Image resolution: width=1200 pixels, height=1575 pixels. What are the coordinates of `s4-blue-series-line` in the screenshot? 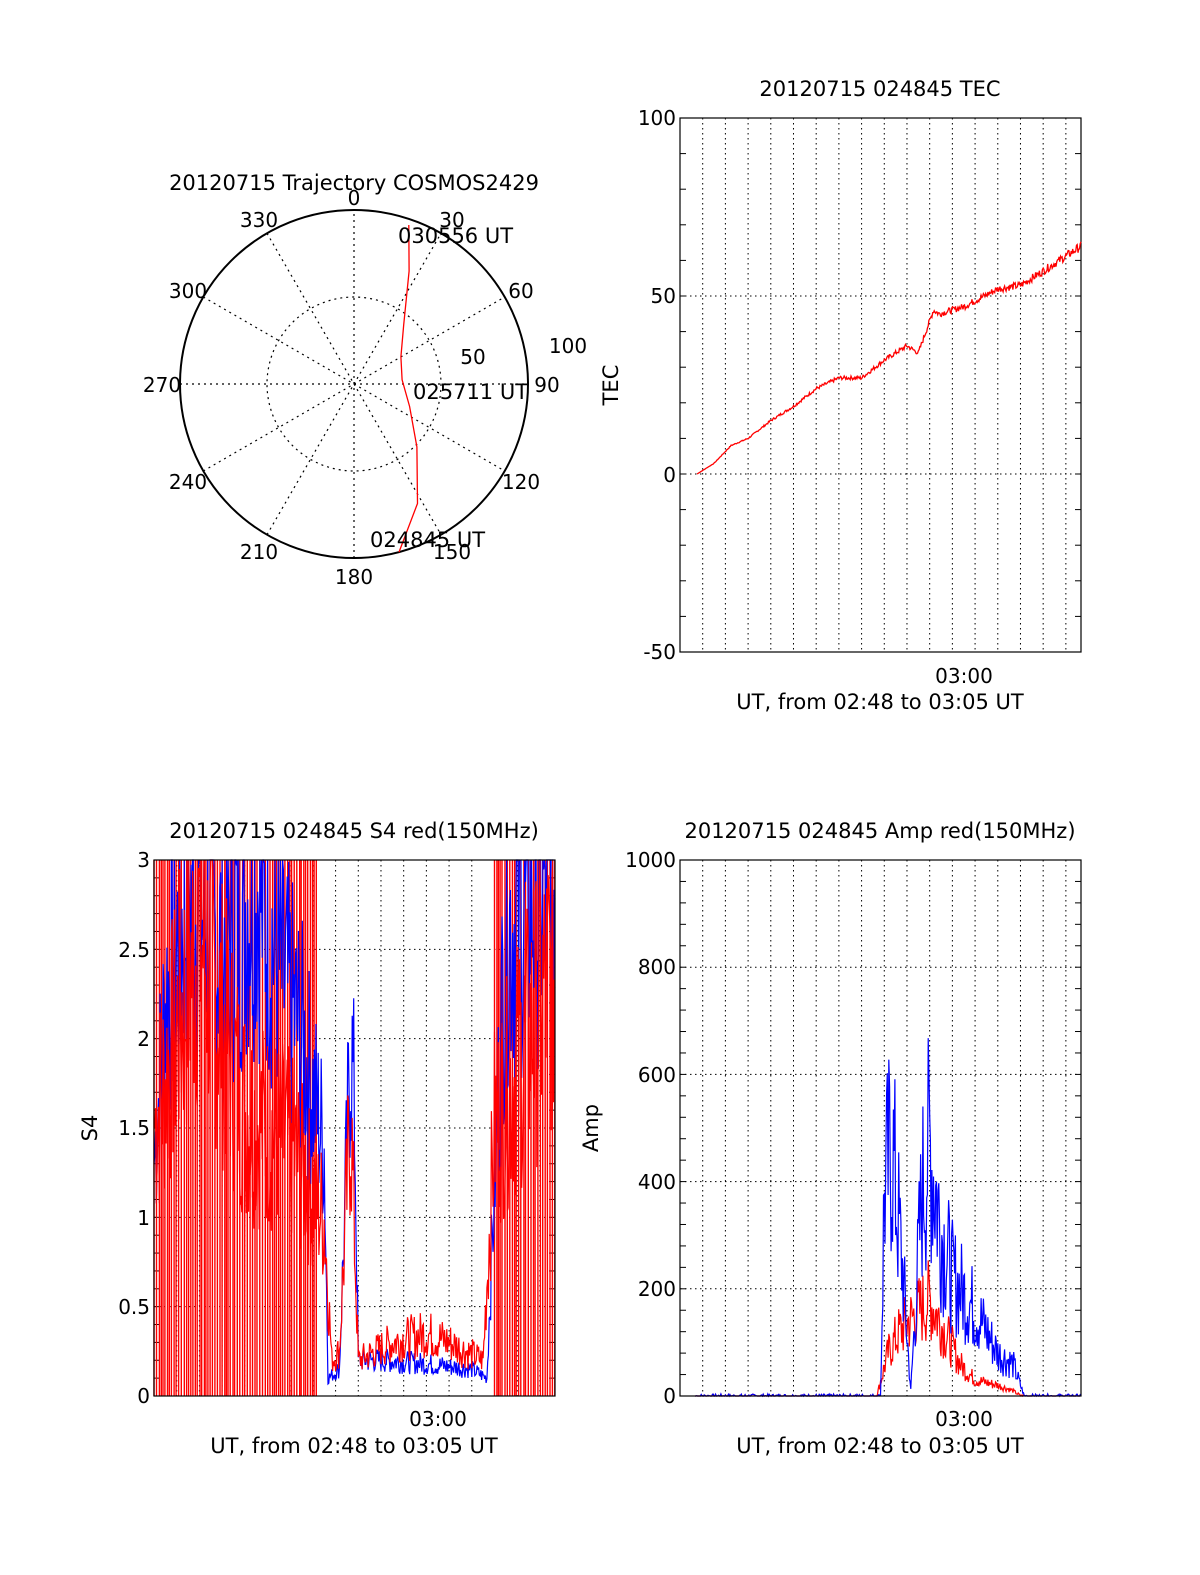 It's located at (354, 1122).